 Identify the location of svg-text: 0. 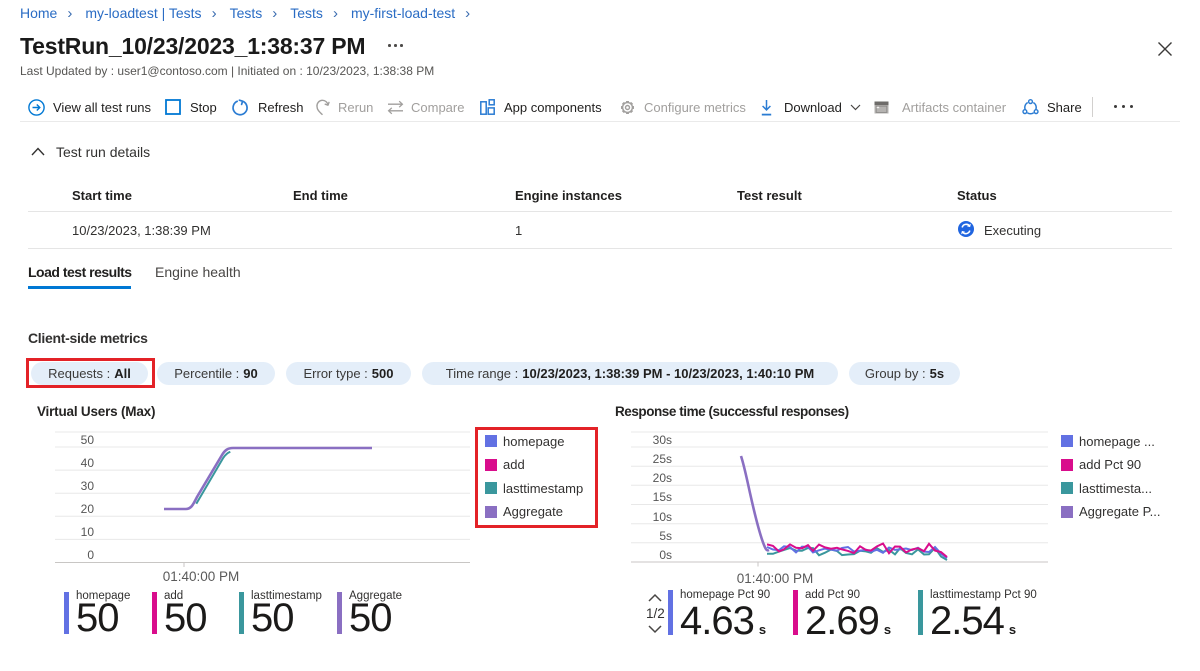
(90, 555).